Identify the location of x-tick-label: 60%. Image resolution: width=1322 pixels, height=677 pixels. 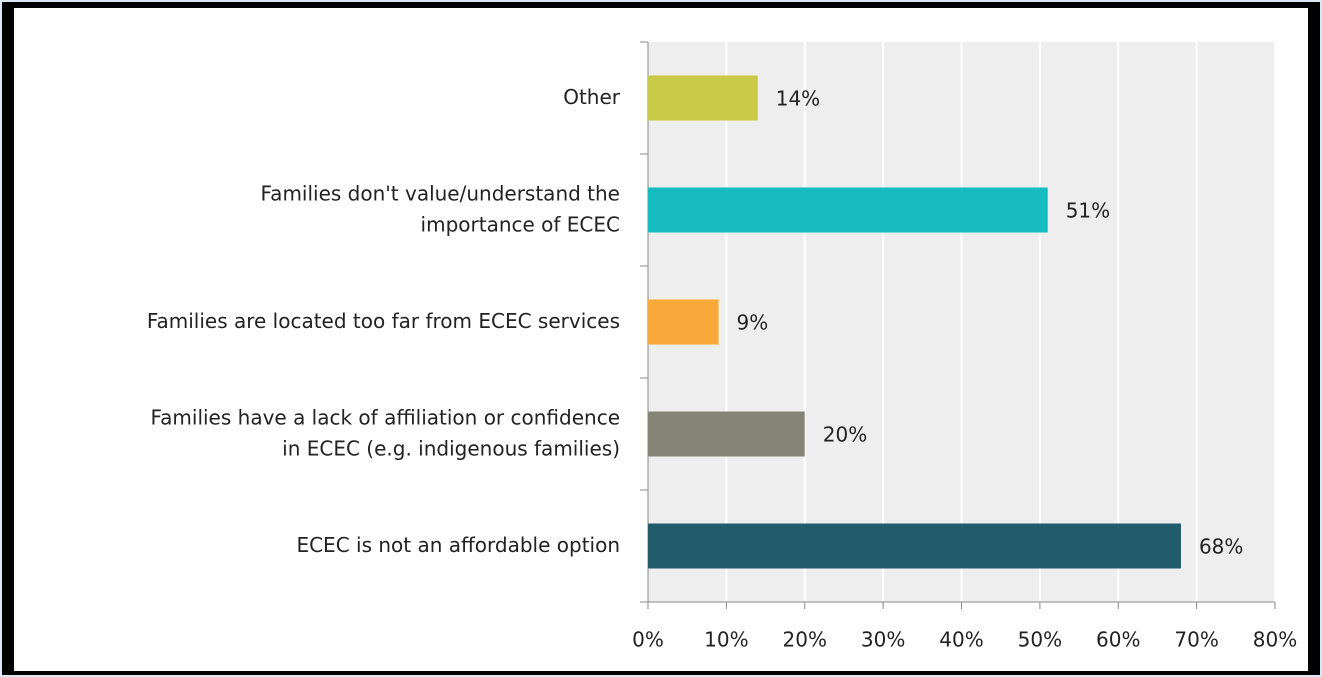
(1118, 640).